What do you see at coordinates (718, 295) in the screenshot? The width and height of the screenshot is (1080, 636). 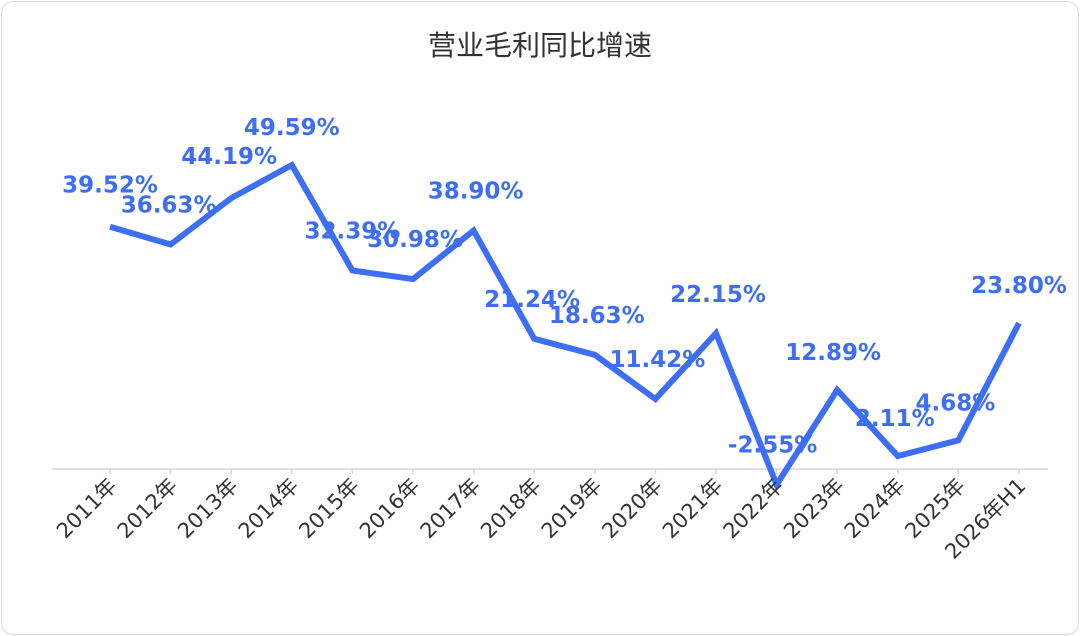 I see `data-label: 22.15%` at bounding box center [718, 295].